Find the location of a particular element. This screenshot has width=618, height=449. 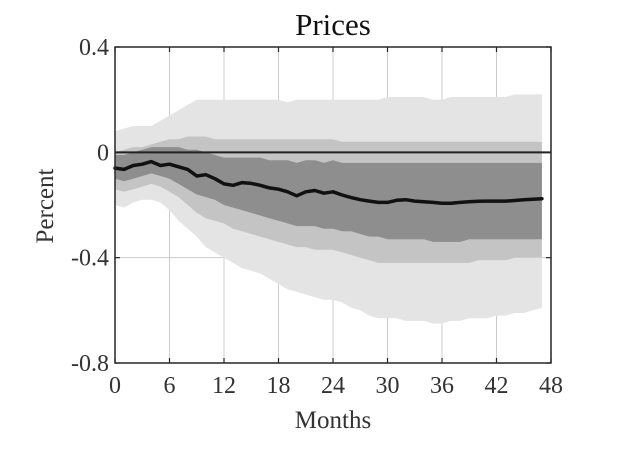

y-tick-label: -0.8 is located at coordinates (90, 364).